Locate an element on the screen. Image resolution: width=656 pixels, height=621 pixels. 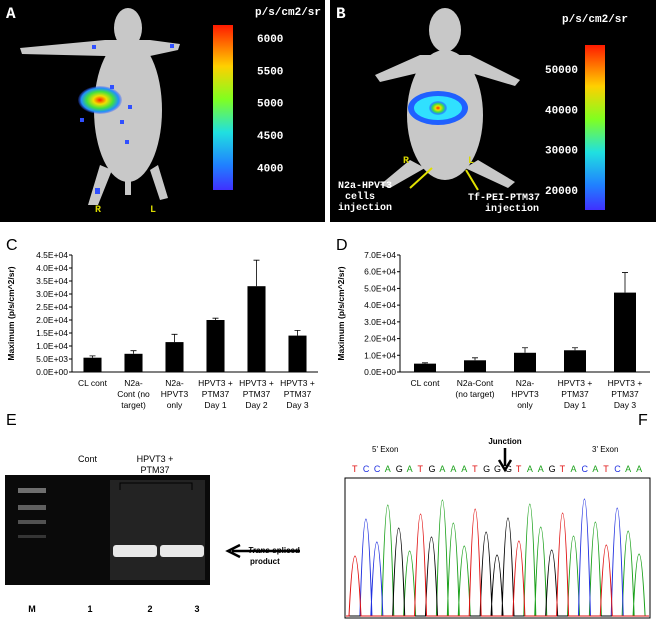
traces is located at coordinates (497, 557).